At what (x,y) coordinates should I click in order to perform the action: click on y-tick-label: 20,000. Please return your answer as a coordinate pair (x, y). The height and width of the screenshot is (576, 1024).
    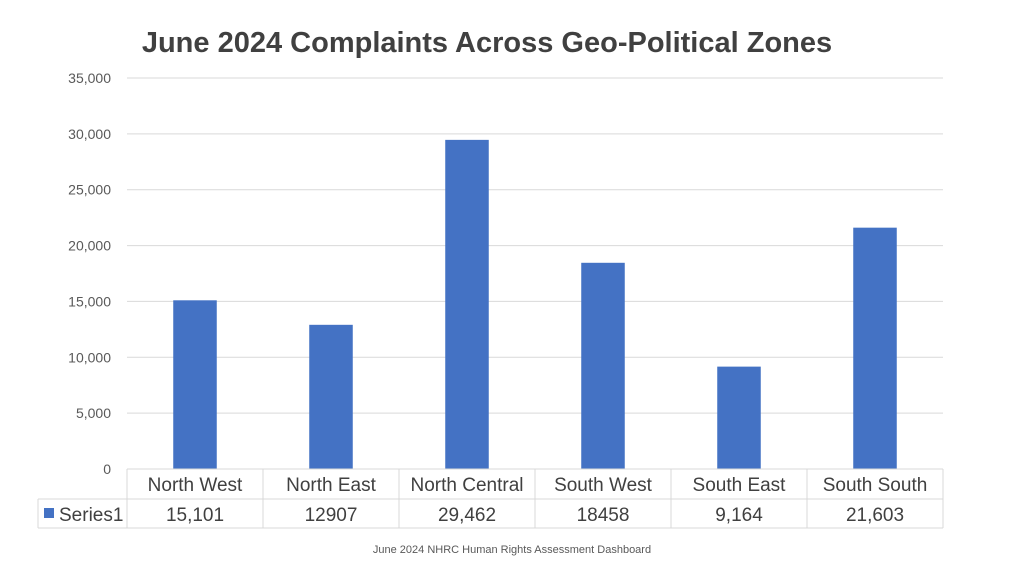
    Looking at the image, I should click on (89, 246).